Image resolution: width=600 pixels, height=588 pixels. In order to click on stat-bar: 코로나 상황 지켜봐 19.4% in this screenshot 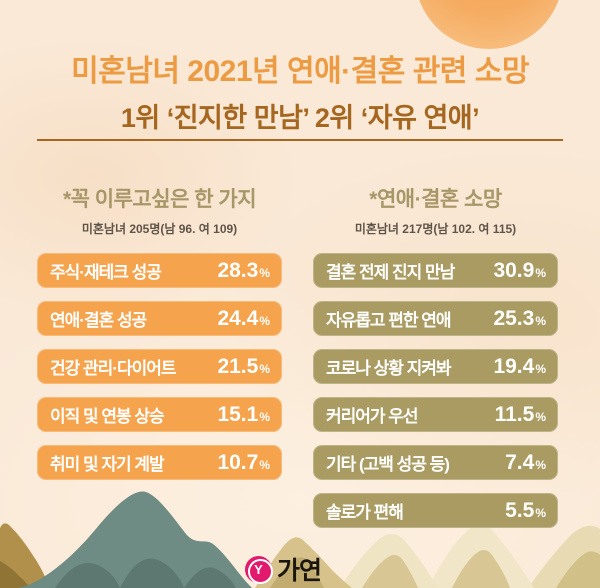, I will do `click(435, 366)`.